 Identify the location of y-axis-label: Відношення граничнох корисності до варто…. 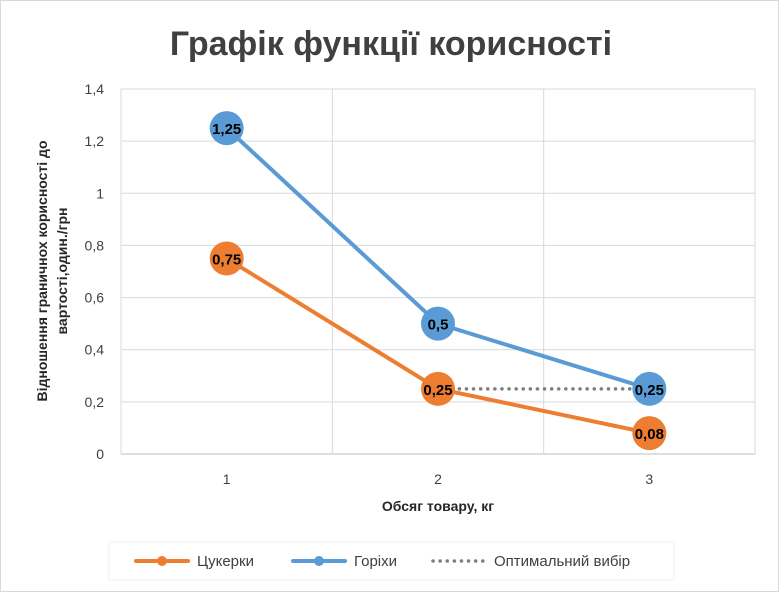
(52, 270).